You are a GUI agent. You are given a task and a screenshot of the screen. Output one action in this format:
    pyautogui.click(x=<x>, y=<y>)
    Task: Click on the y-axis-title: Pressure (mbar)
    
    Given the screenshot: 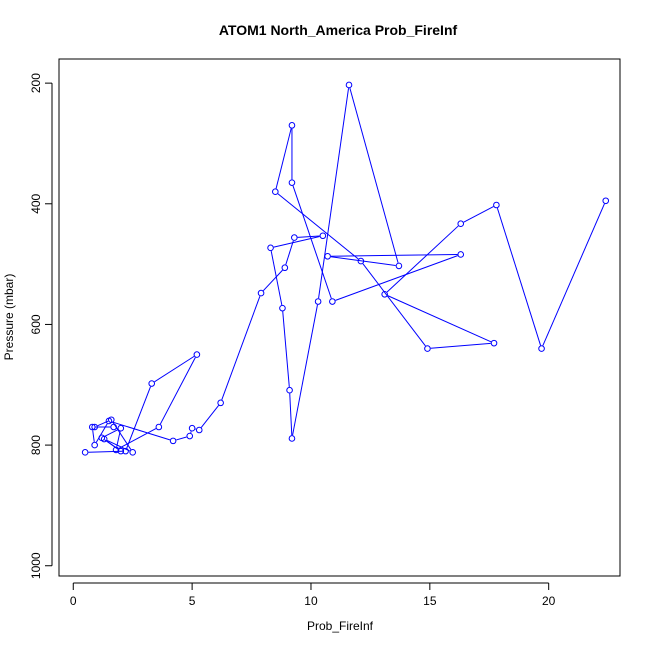 What is the action you would take?
    pyautogui.click(x=9, y=317)
    